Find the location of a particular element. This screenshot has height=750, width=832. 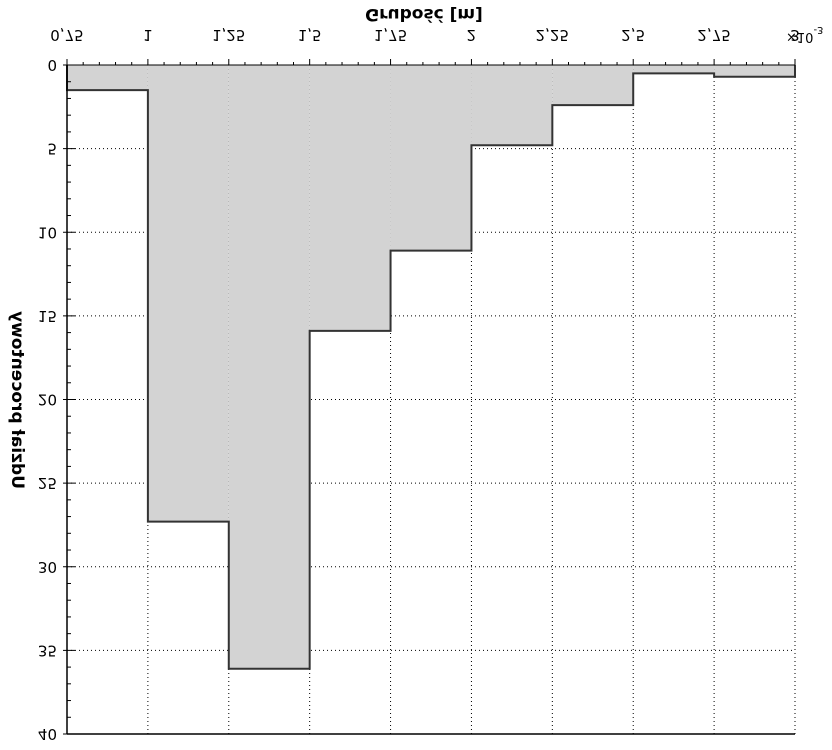

y-axis-title: Udział procentowy is located at coordinates (17, 400).